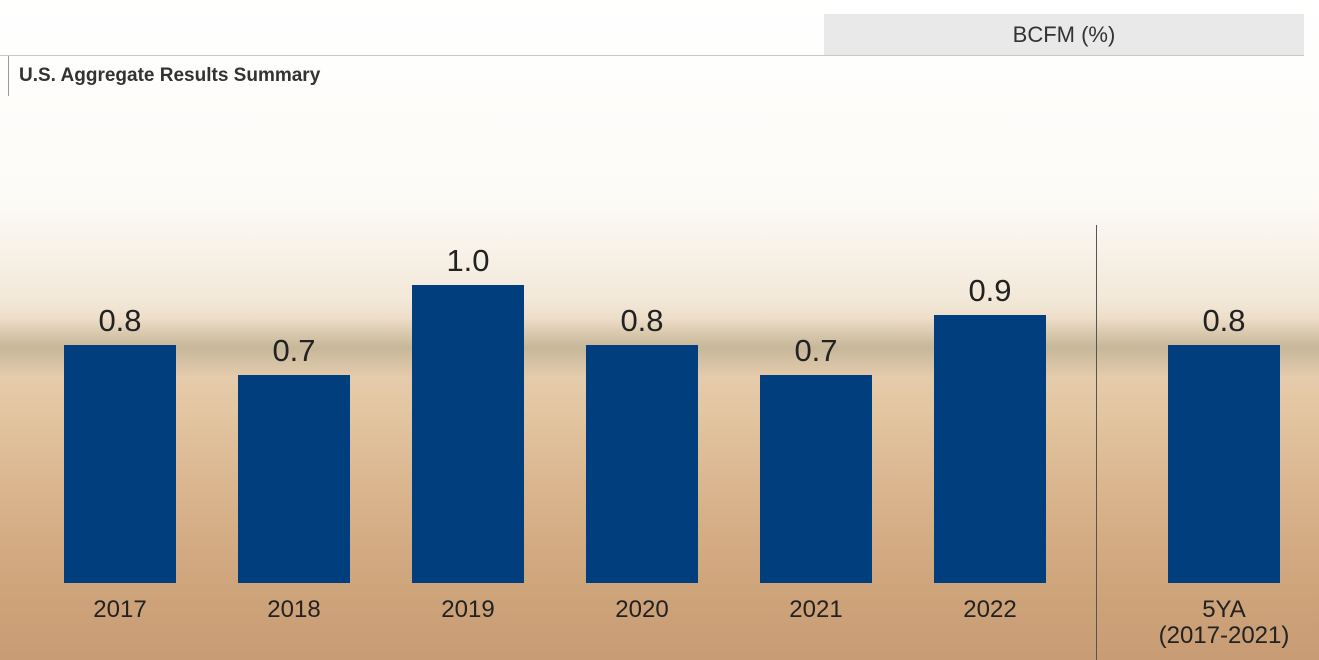 The height and width of the screenshot is (660, 1319). I want to click on header-rule, so click(652, 55).